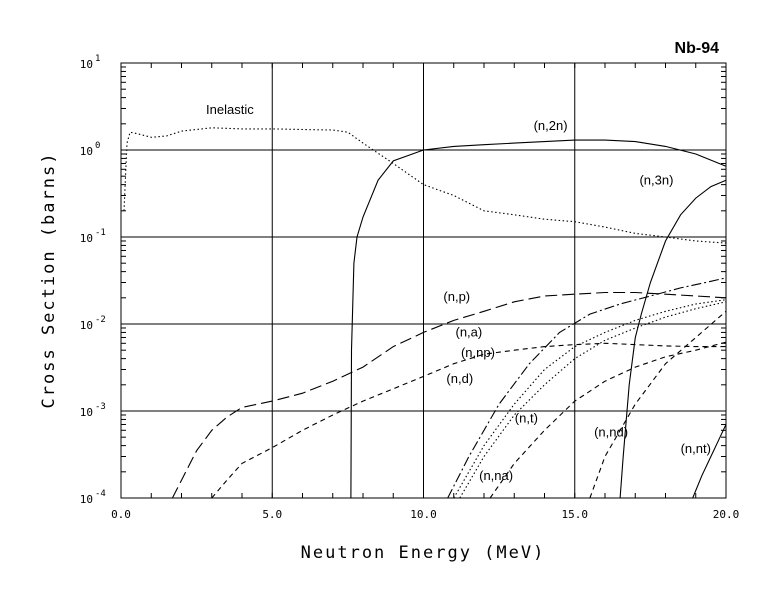 This screenshot has height=590, width=780. What do you see at coordinates (97, 59) in the screenshot?
I see `y-tick-exponent: 1` at bounding box center [97, 59].